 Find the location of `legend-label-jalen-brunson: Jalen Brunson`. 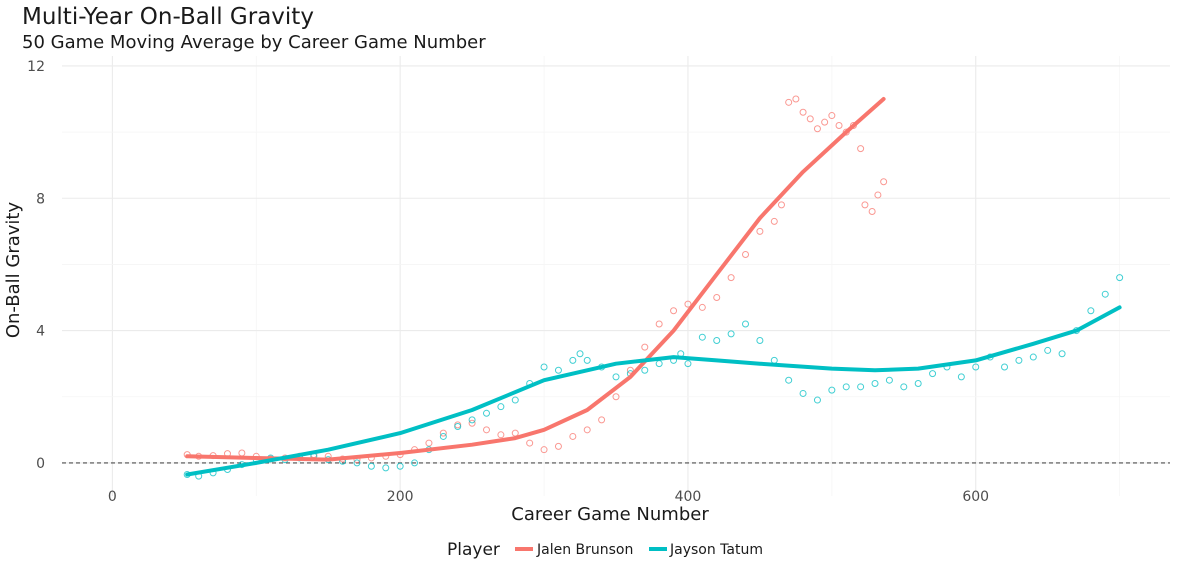

legend-label-jalen-brunson: Jalen Brunson is located at coordinates (584, 550).